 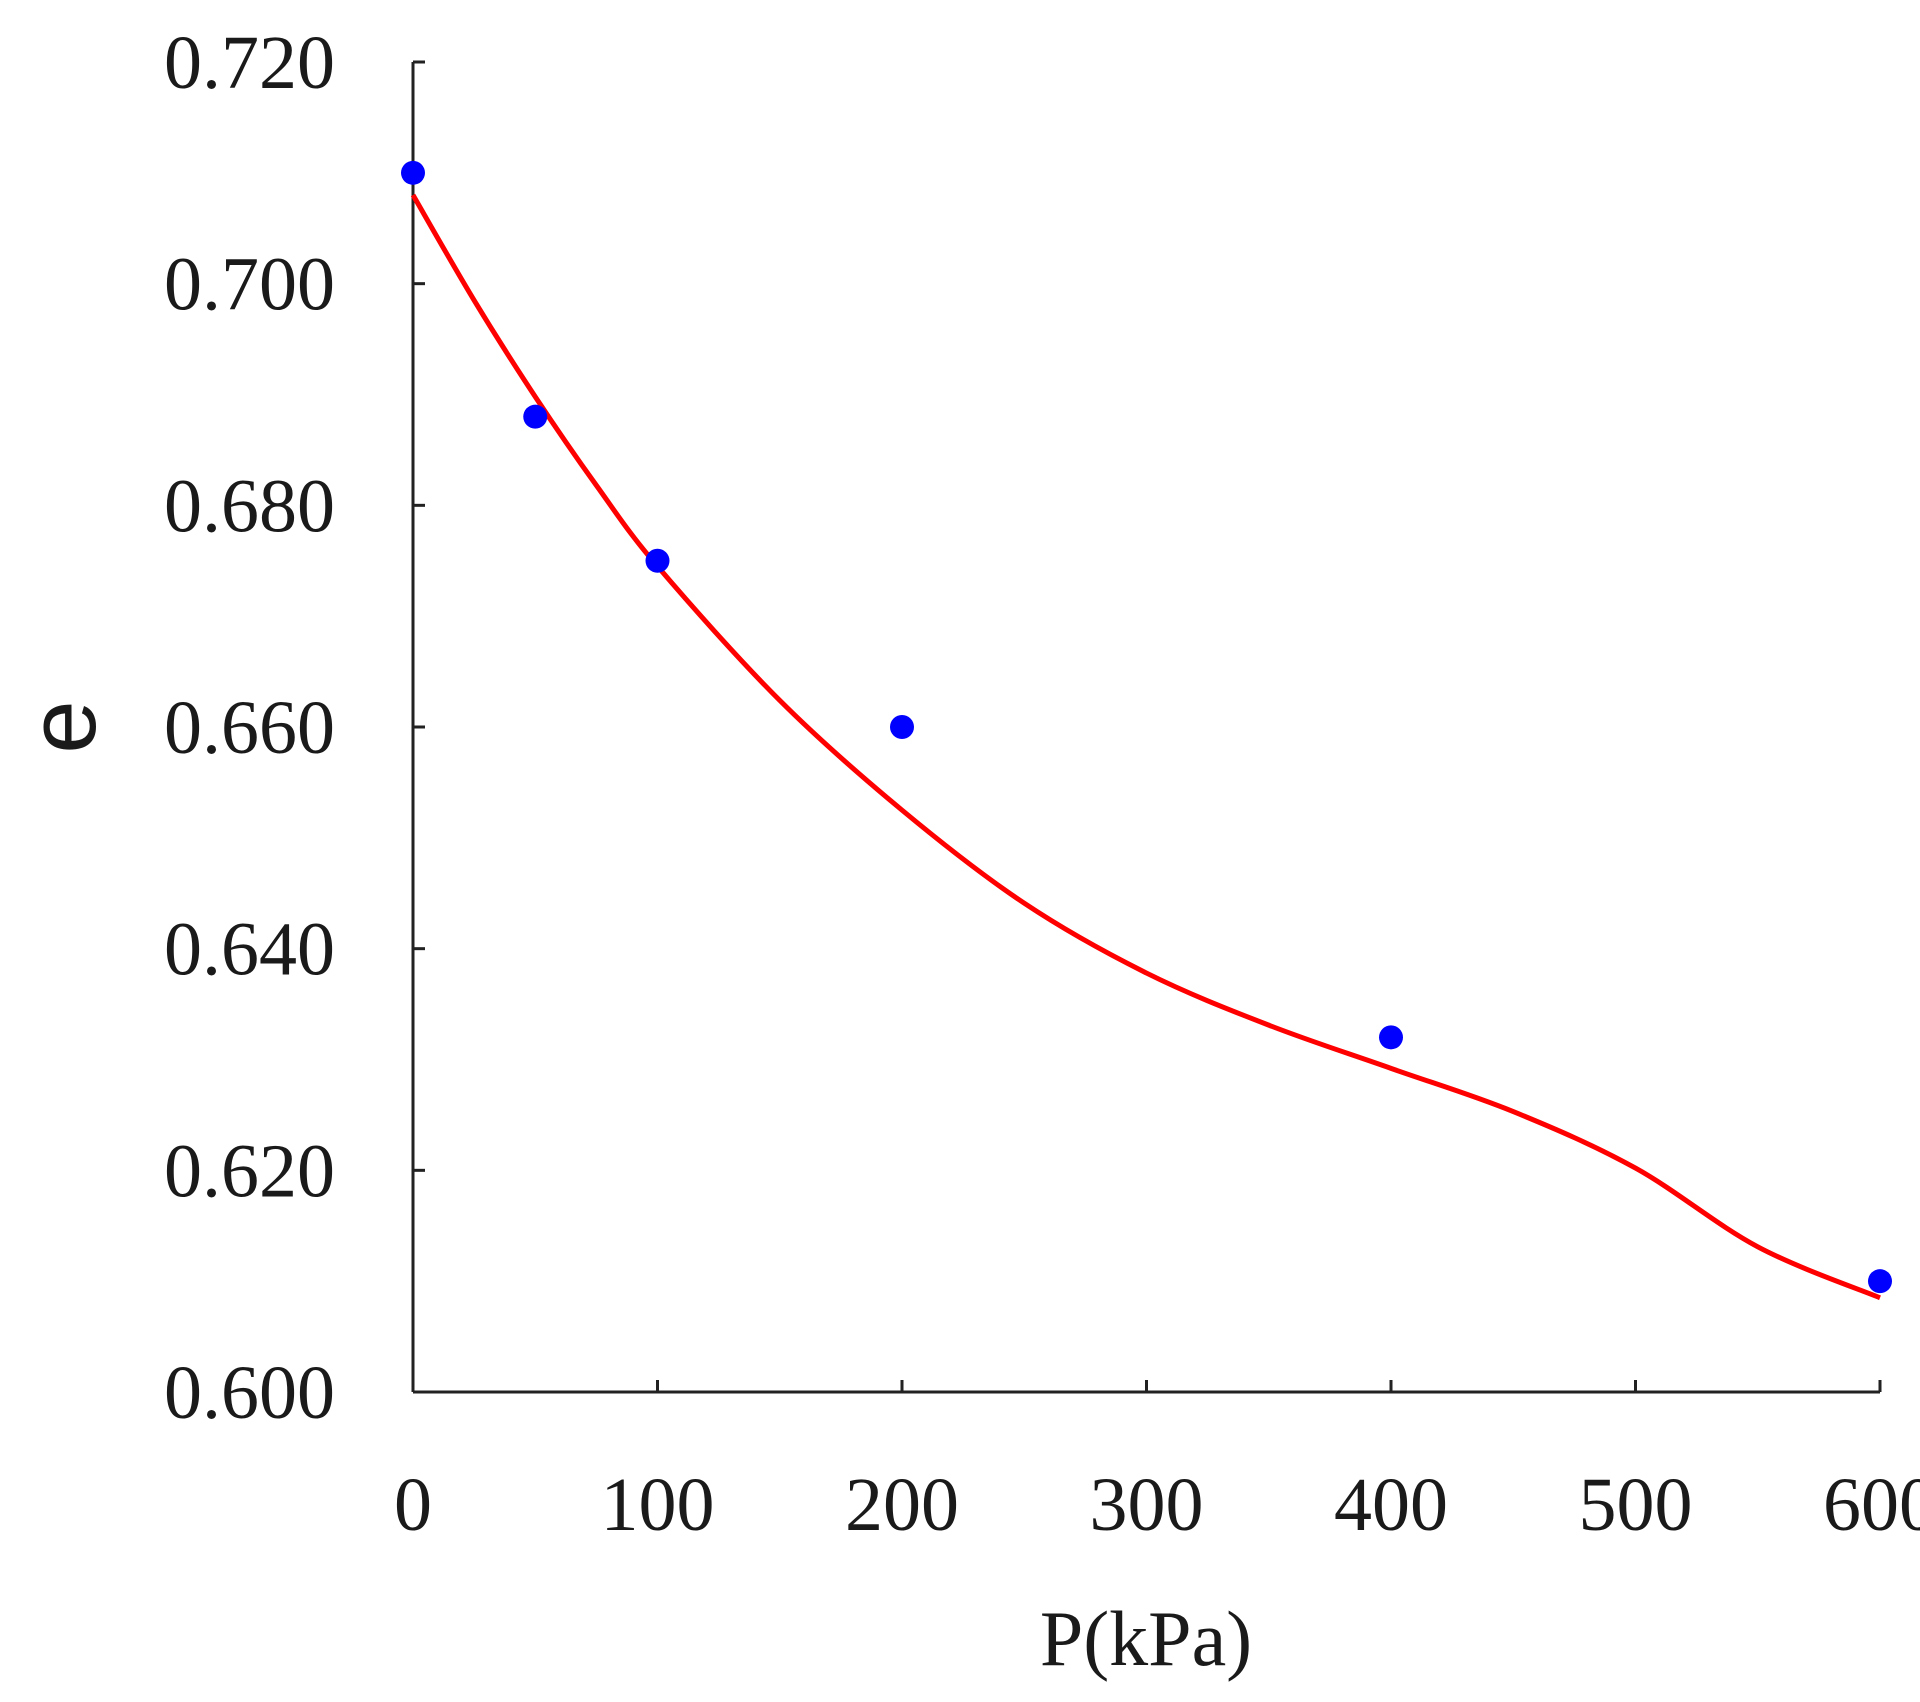 What do you see at coordinates (658, 1505) in the screenshot?
I see `x-tick-label: 100` at bounding box center [658, 1505].